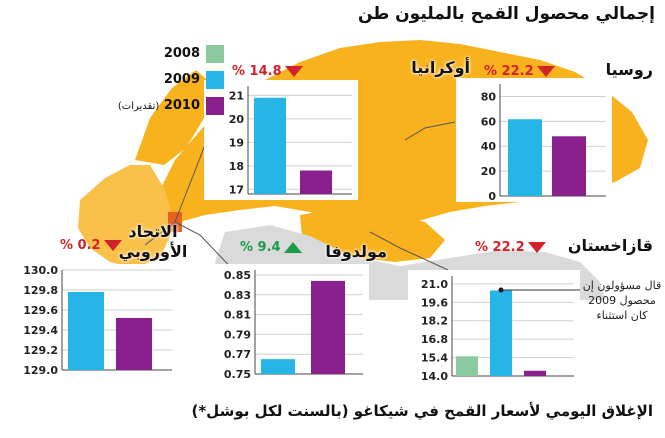  I want to click on tick-label: 0.75, so click(237, 374).